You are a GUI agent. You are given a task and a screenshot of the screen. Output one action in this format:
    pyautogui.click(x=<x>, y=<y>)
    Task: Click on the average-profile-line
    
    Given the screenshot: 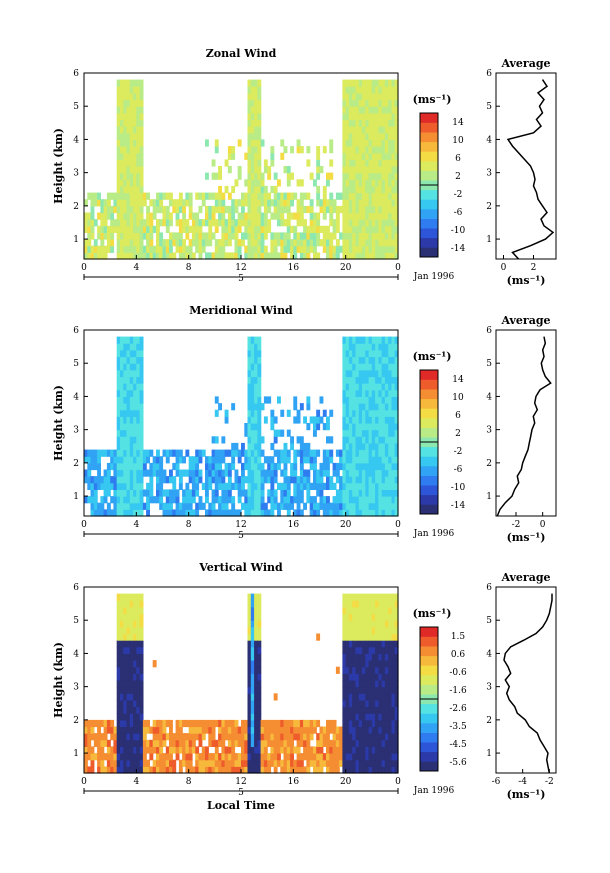 What is the action you would take?
    pyautogui.click(x=530, y=169)
    